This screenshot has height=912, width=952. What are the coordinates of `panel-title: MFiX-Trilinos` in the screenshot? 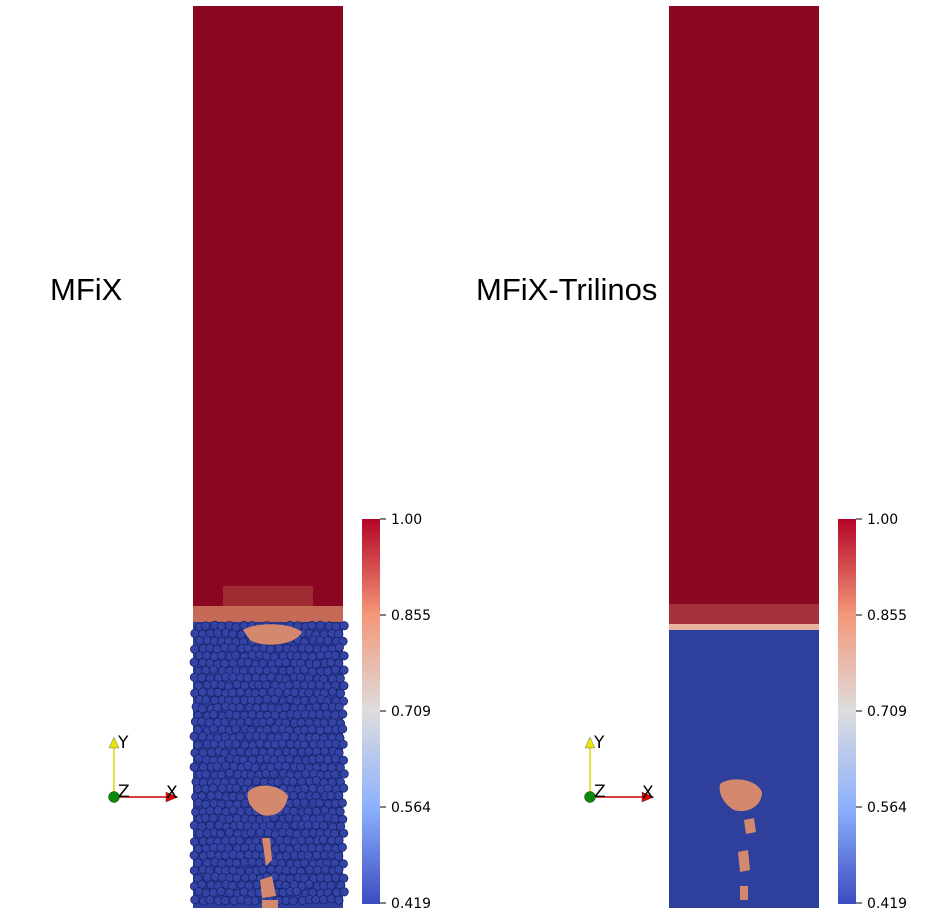 It's located at (567, 289).